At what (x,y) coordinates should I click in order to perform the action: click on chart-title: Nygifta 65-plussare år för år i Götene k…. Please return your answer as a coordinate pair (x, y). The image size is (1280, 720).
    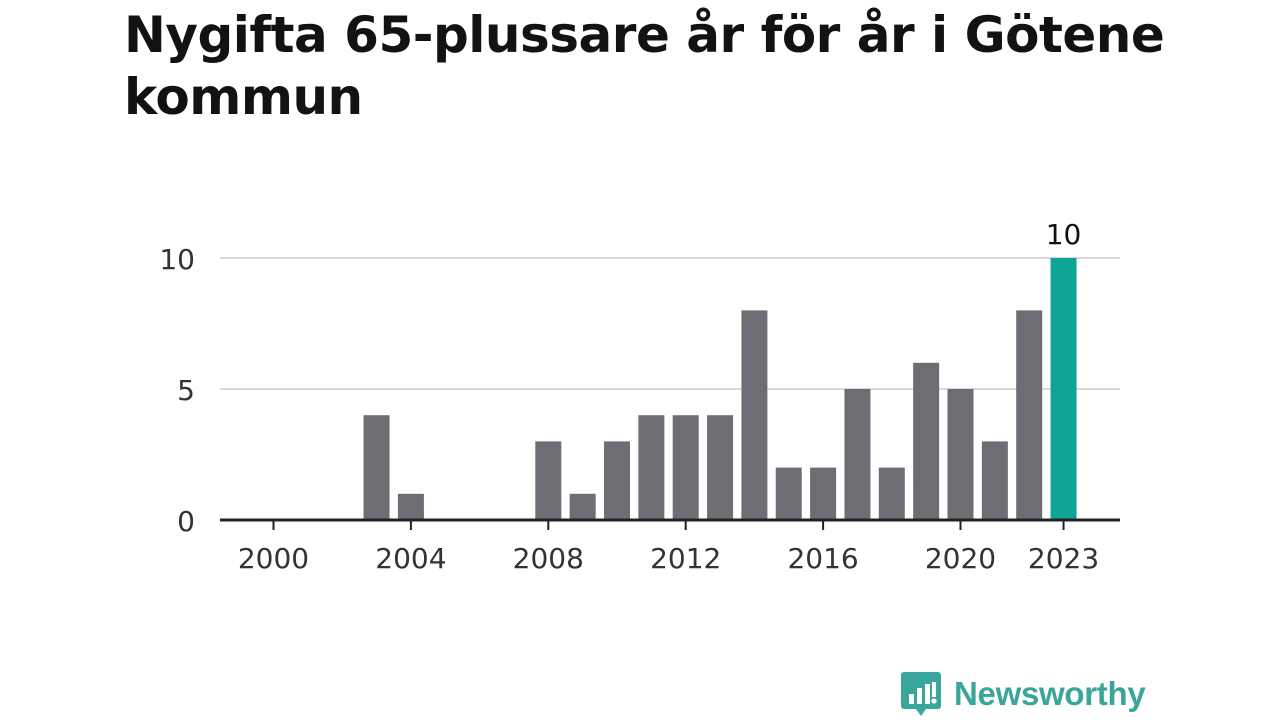
    Looking at the image, I should click on (644, 66).